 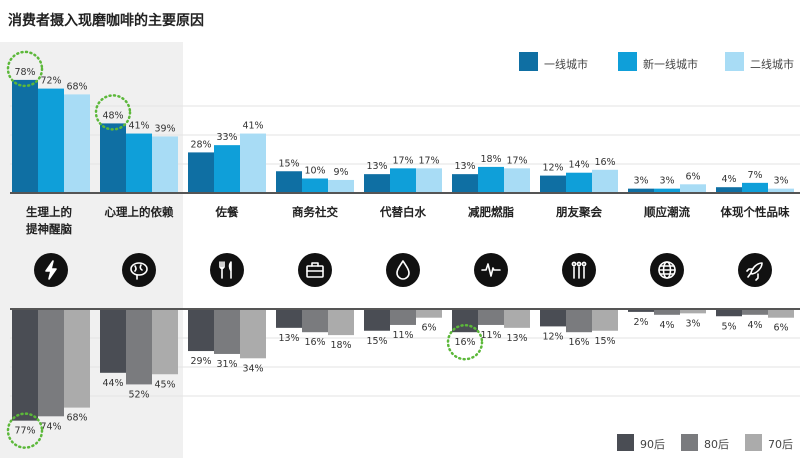 What do you see at coordinates (716, 444) in the screenshot?
I see `bottom-legend-label: 80后` at bounding box center [716, 444].